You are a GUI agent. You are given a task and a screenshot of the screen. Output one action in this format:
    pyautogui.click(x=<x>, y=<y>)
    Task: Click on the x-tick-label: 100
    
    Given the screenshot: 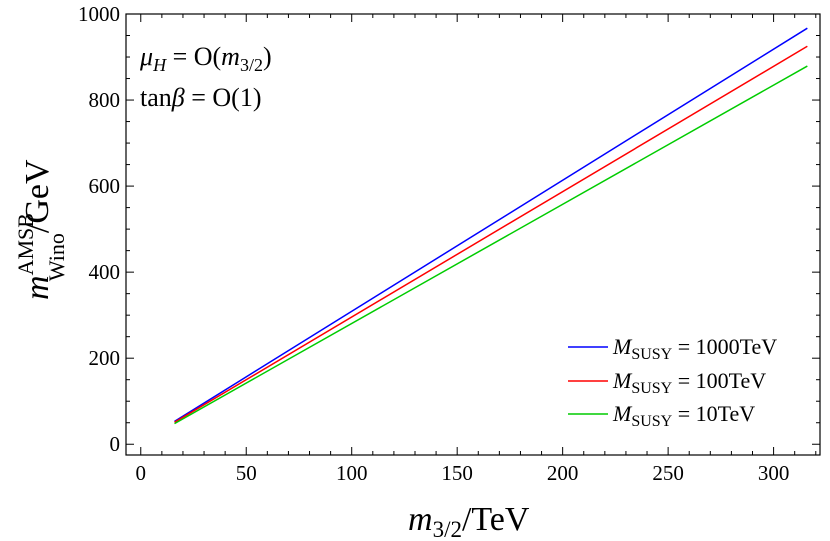 What is the action you would take?
    pyautogui.click(x=352, y=473)
    